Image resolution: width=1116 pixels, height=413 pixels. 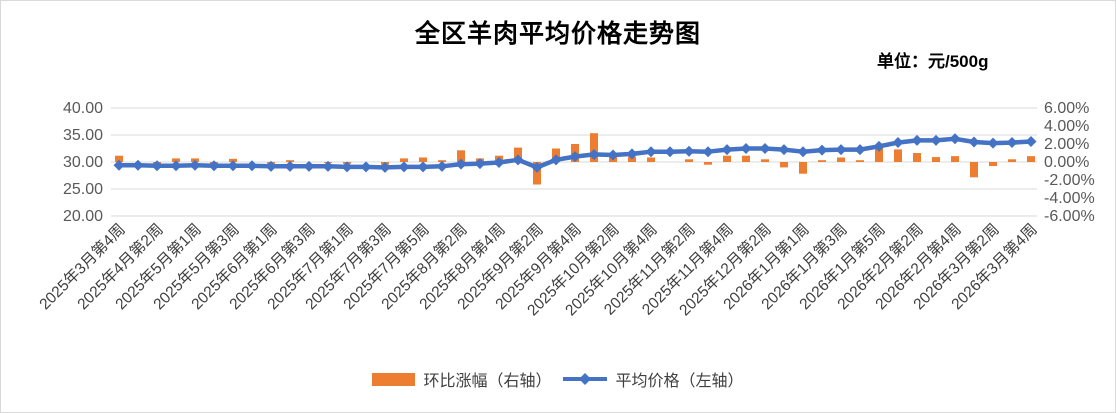 What do you see at coordinates (1069, 198) in the screenshot?
I see `svg-text: -4.00%` at bounding box center [1069, 198].